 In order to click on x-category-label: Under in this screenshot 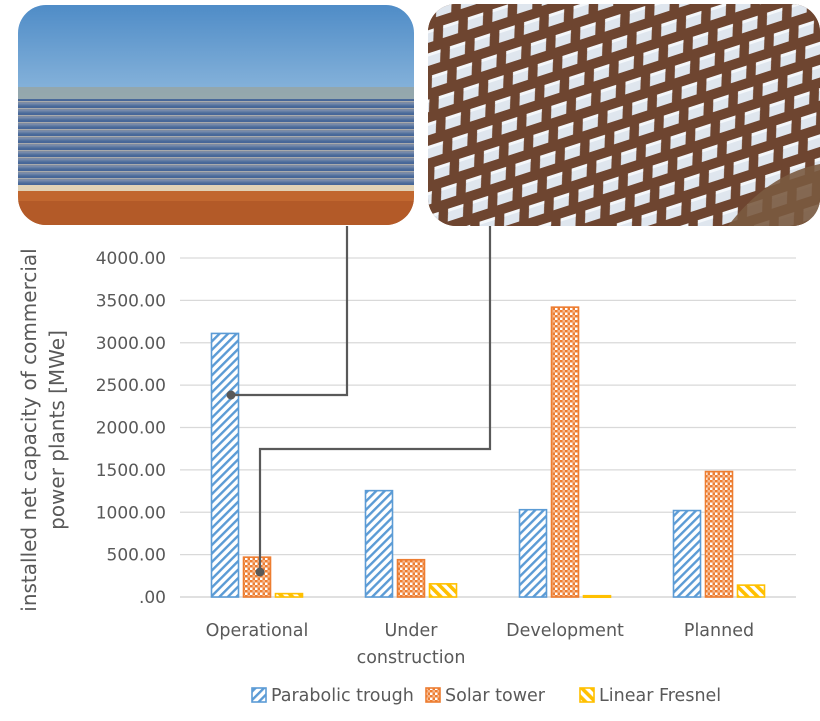, I will do `click(412, 631)`.